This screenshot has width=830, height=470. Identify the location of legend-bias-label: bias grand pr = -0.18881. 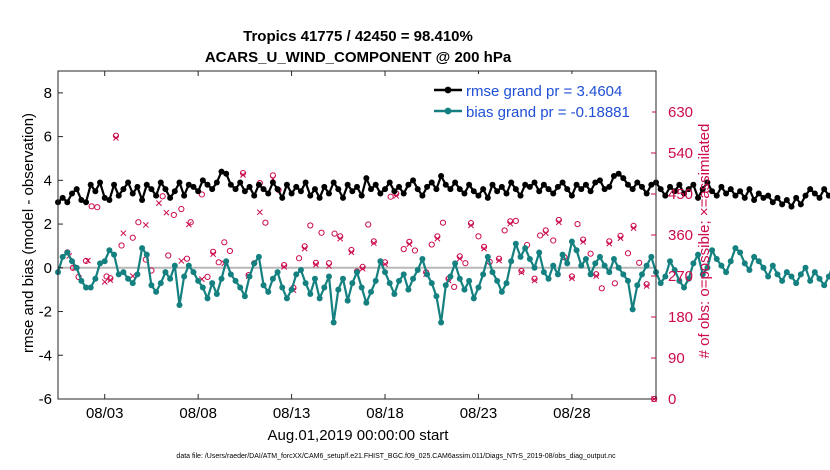
(548, 112).